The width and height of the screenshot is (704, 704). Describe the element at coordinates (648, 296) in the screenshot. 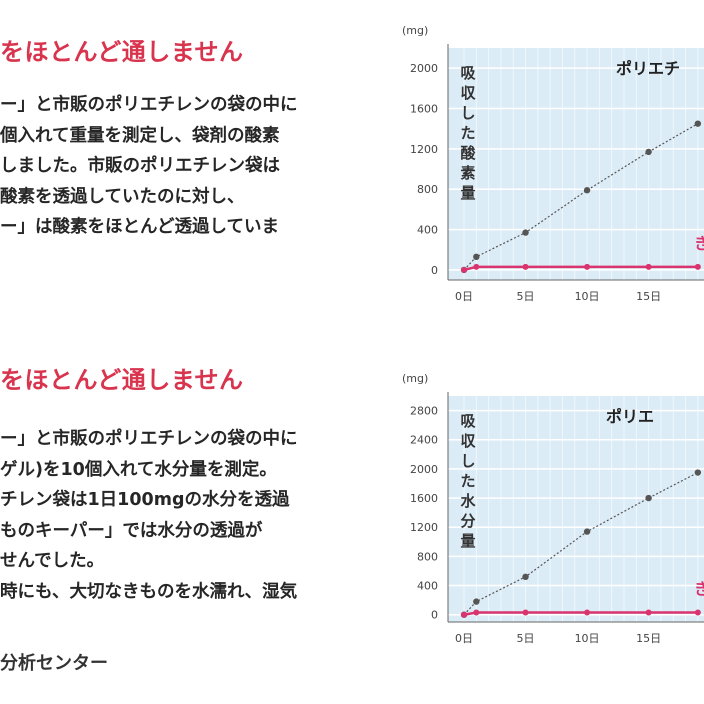

I see `oxygen-xtick-label: 15日` at that location.